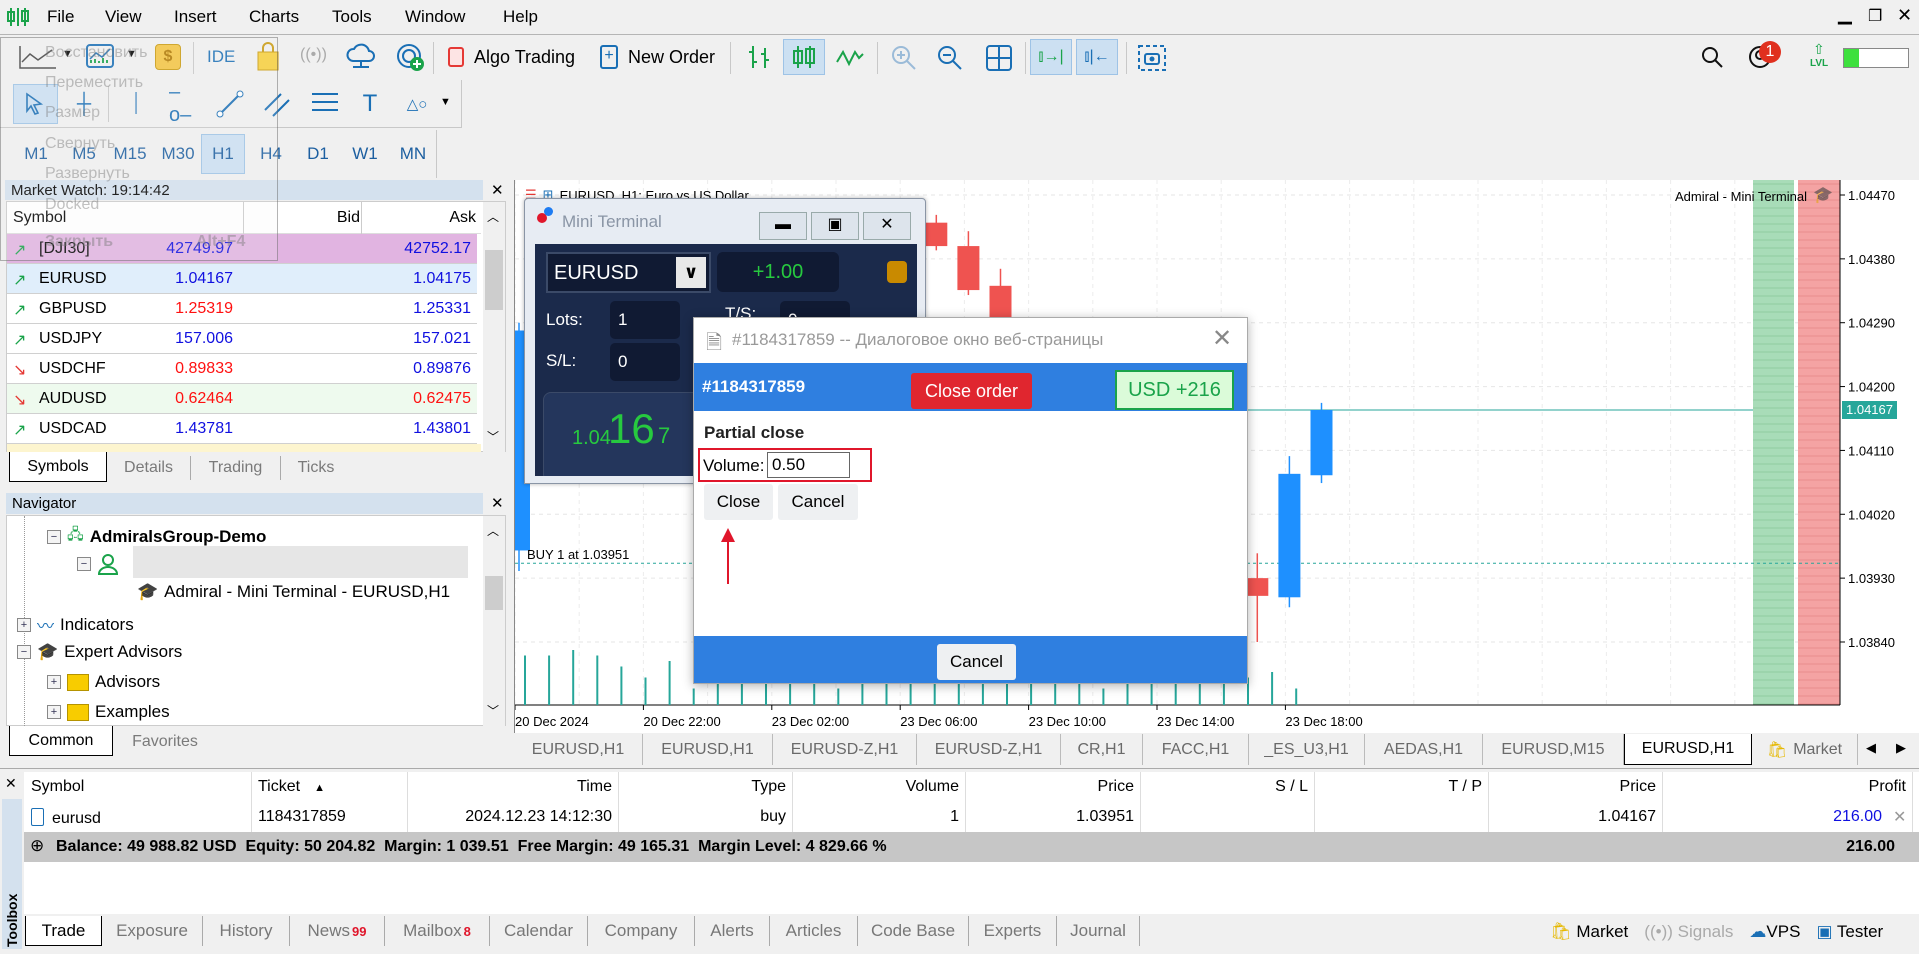  What do you see at coordinates (897, 272) in the screenshot?
I see `link-icon` at bounding box center [897, 272].